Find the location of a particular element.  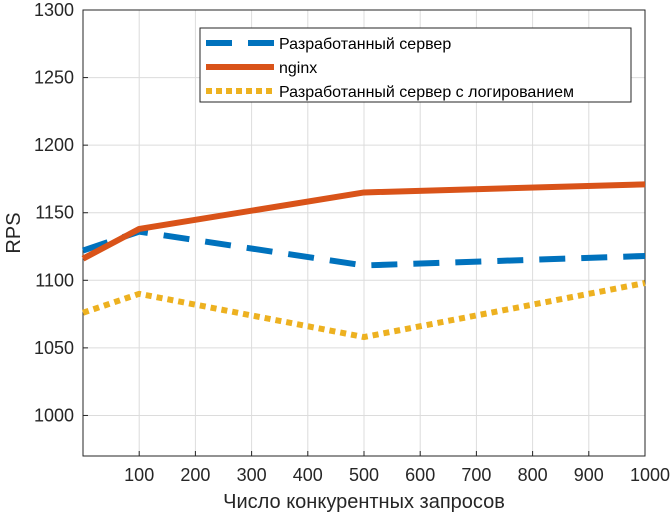

x-tick-label: 300 is located at coordinates (252, 475).